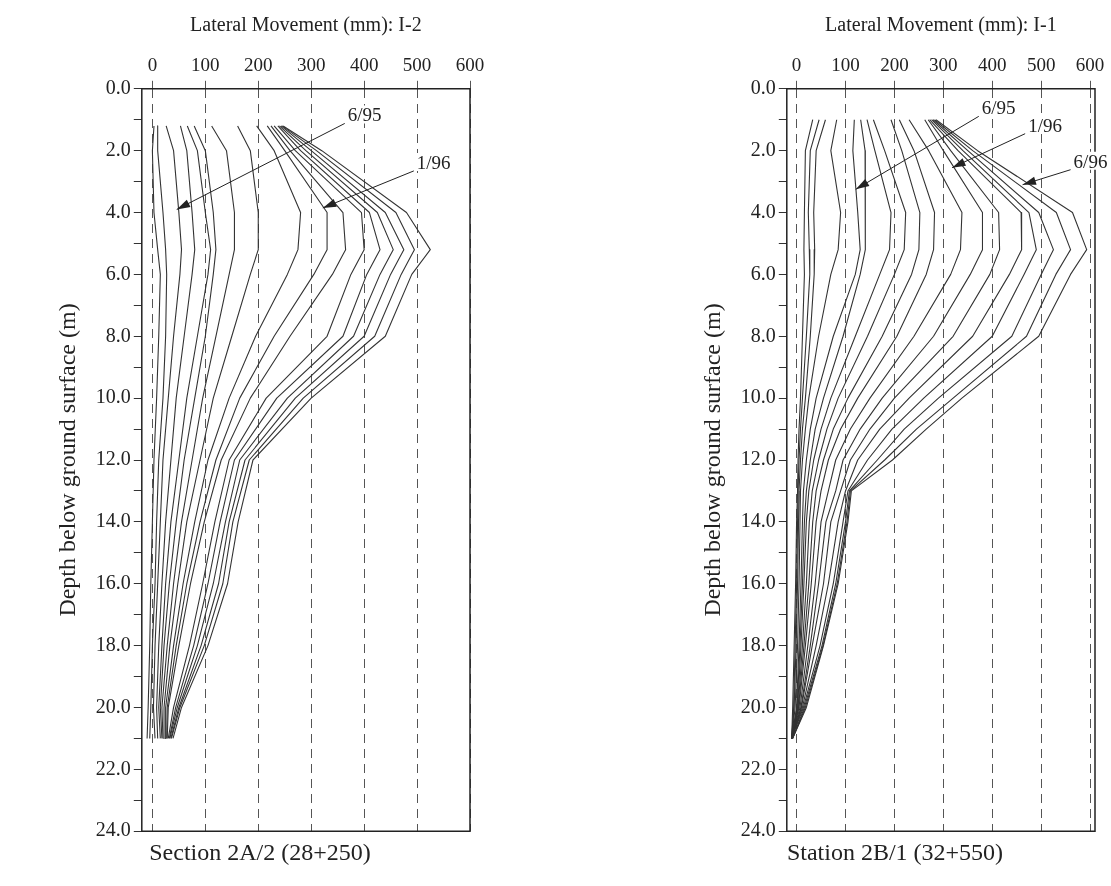 This screenshot has height=886, width=1111. Describe the element at coordinates (260, 851) in the screenshot. I see `text: Section 2A/2 (28+250)` at that location.